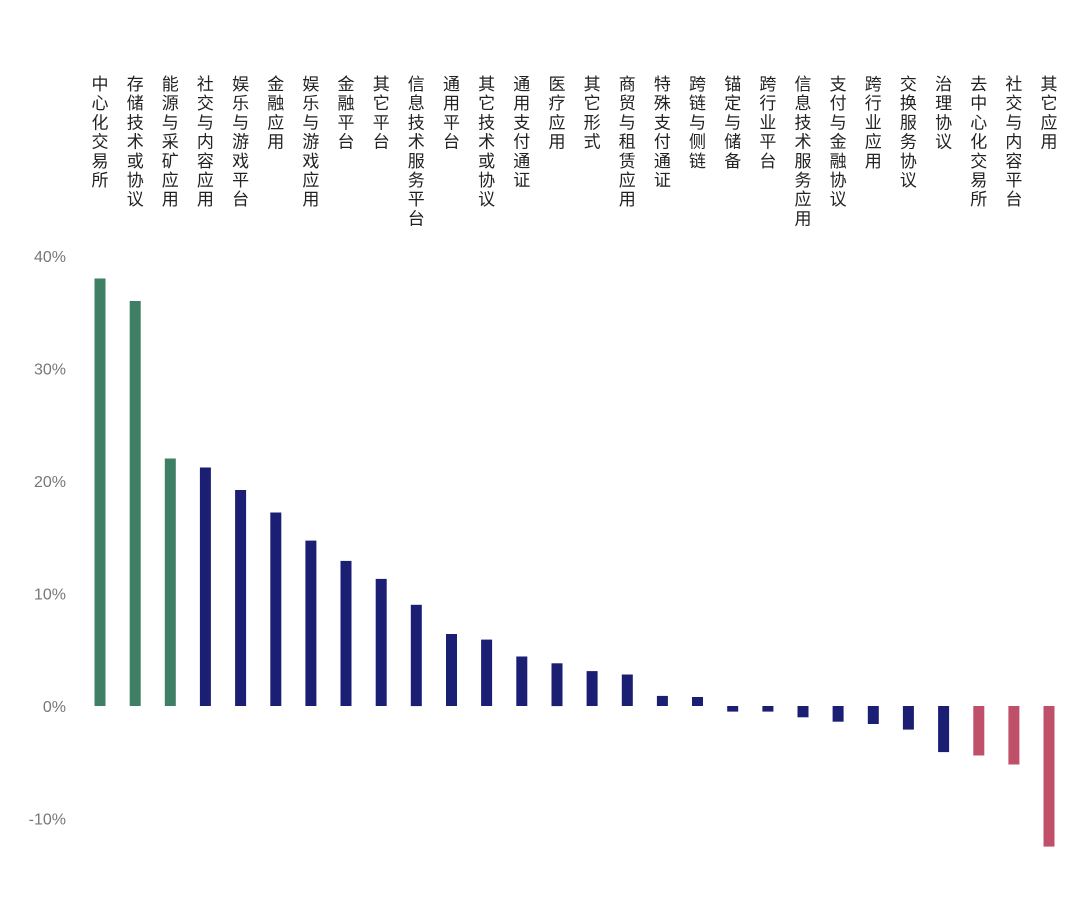 This screenshot has width=1080, height=897. What do you see at coordinates (1013, 142) in the screenshot?
I see `category-label: 社交与内容平台` at bounding box center [1013, 142].